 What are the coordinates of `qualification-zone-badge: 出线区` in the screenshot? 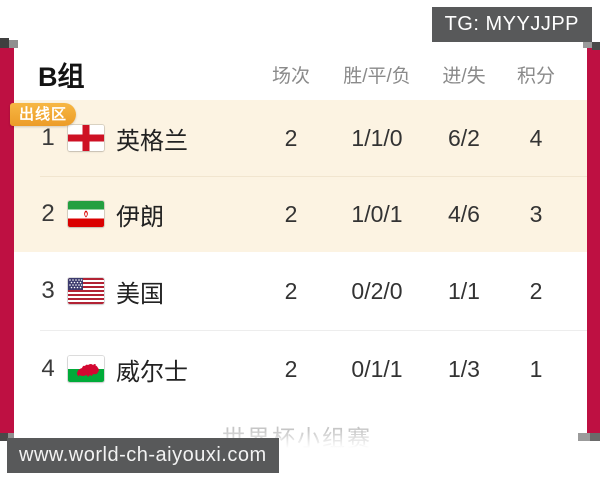 It's located at (43, 114).